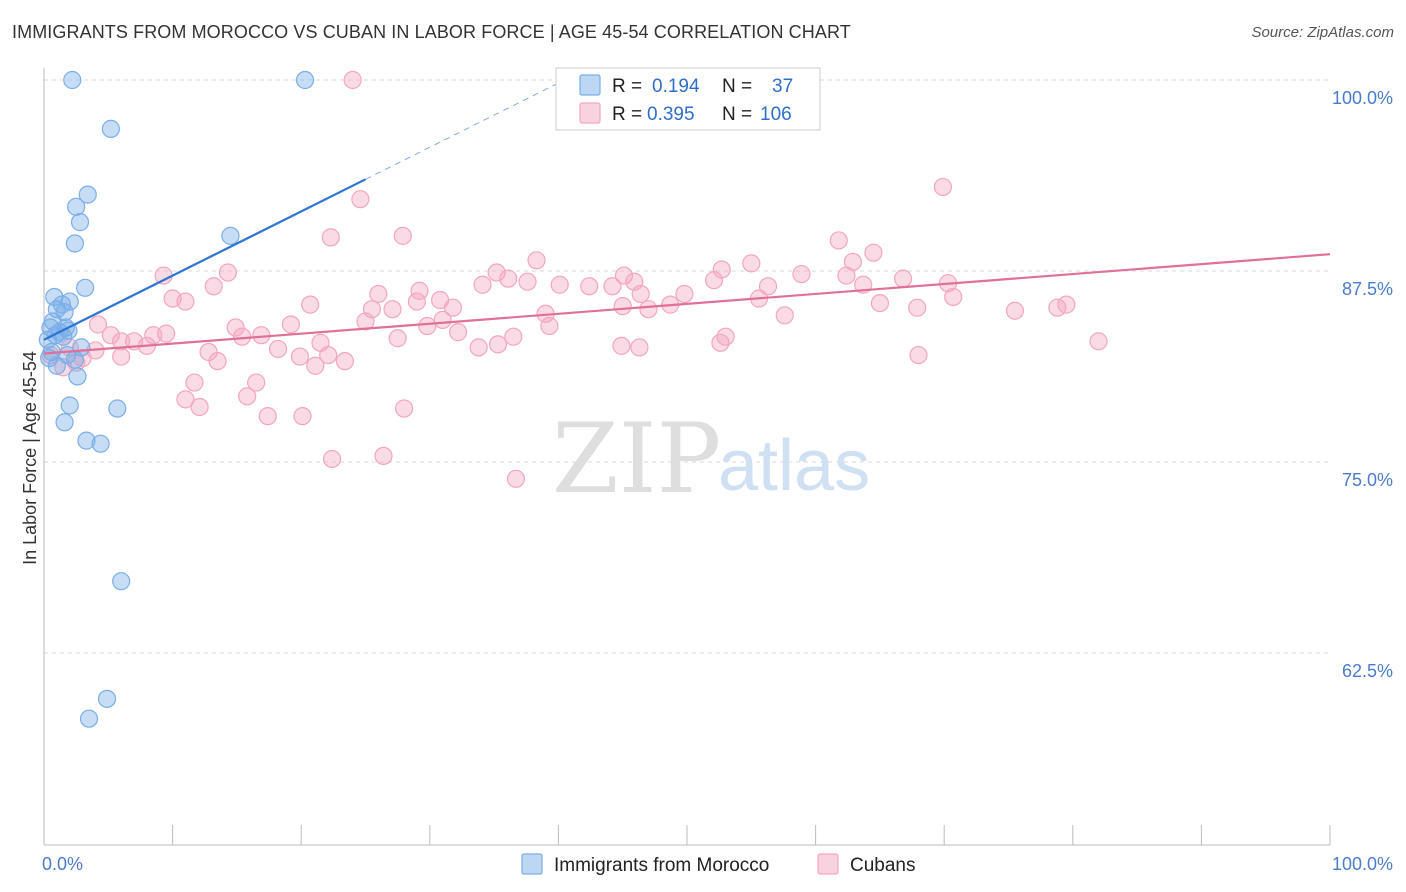 This screenshot has width=1406, height=892. Describe the element at coordinates (590, 85) in the screenshot. I see `legend-swatch-morocco` at that location.